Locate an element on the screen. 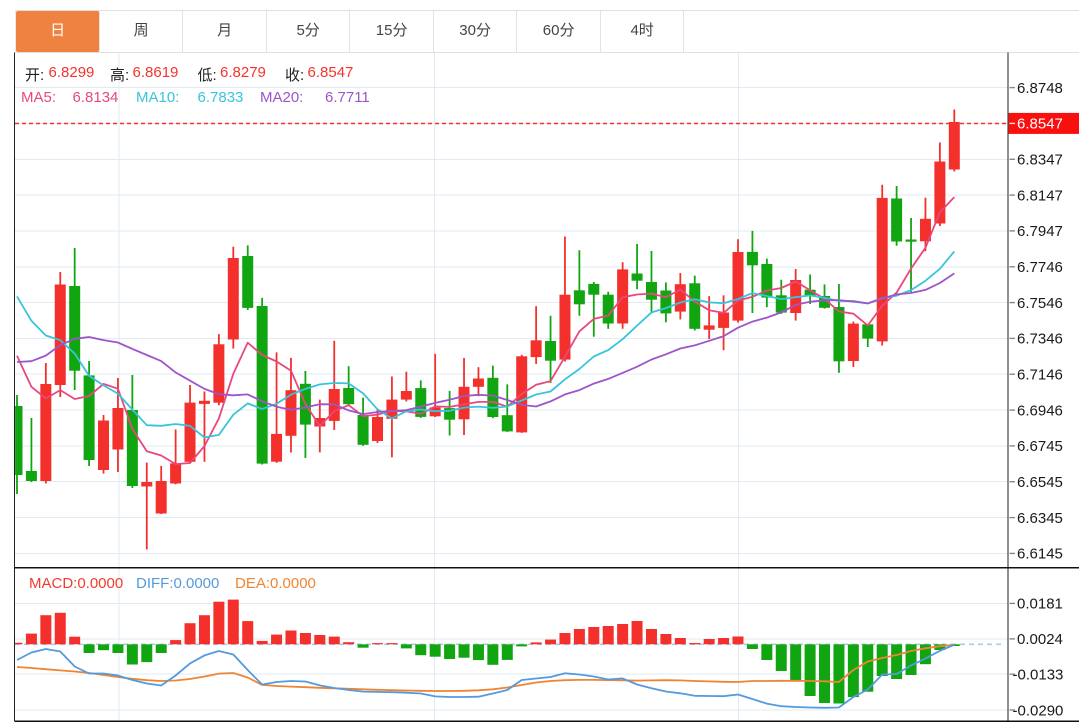 Image resolution: width=1079 pixels, height=728 pixels. svg-text: 6.8347 is located at coordinates (1040, 160).